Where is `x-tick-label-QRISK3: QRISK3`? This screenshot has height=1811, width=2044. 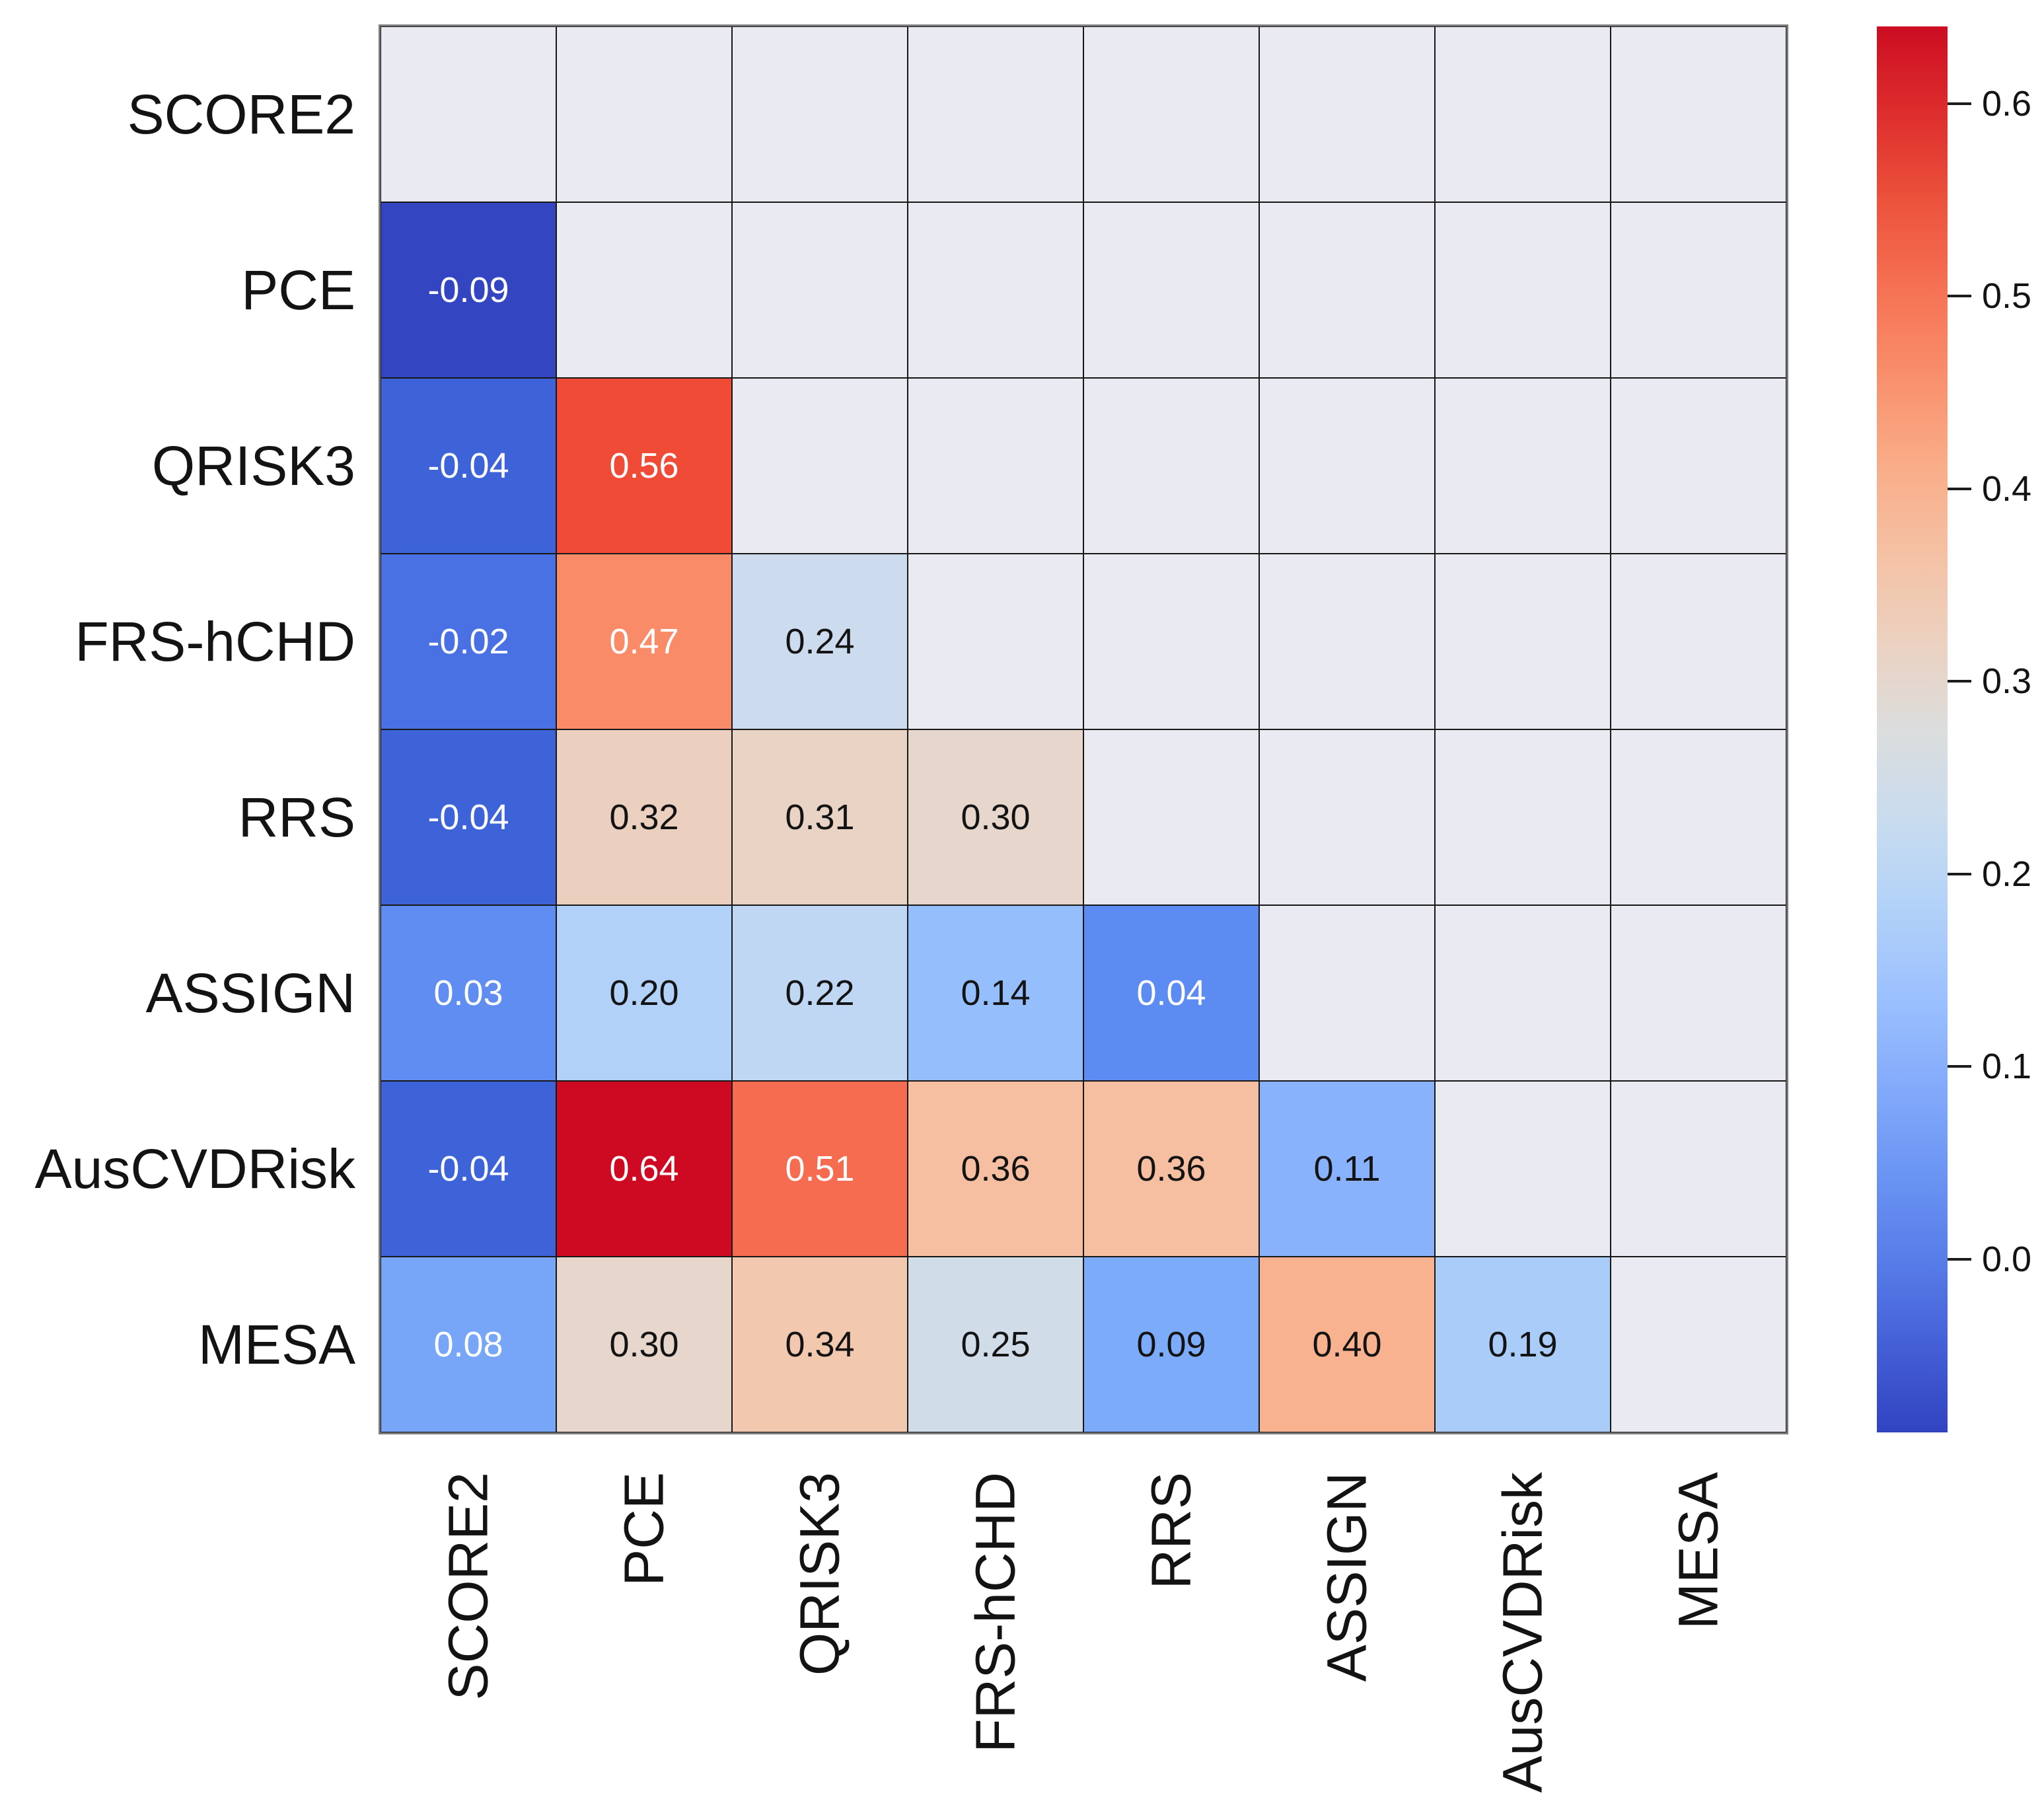 x-tick-label-QRISK3: QRISK3 is located at coordinates (820, 1574).